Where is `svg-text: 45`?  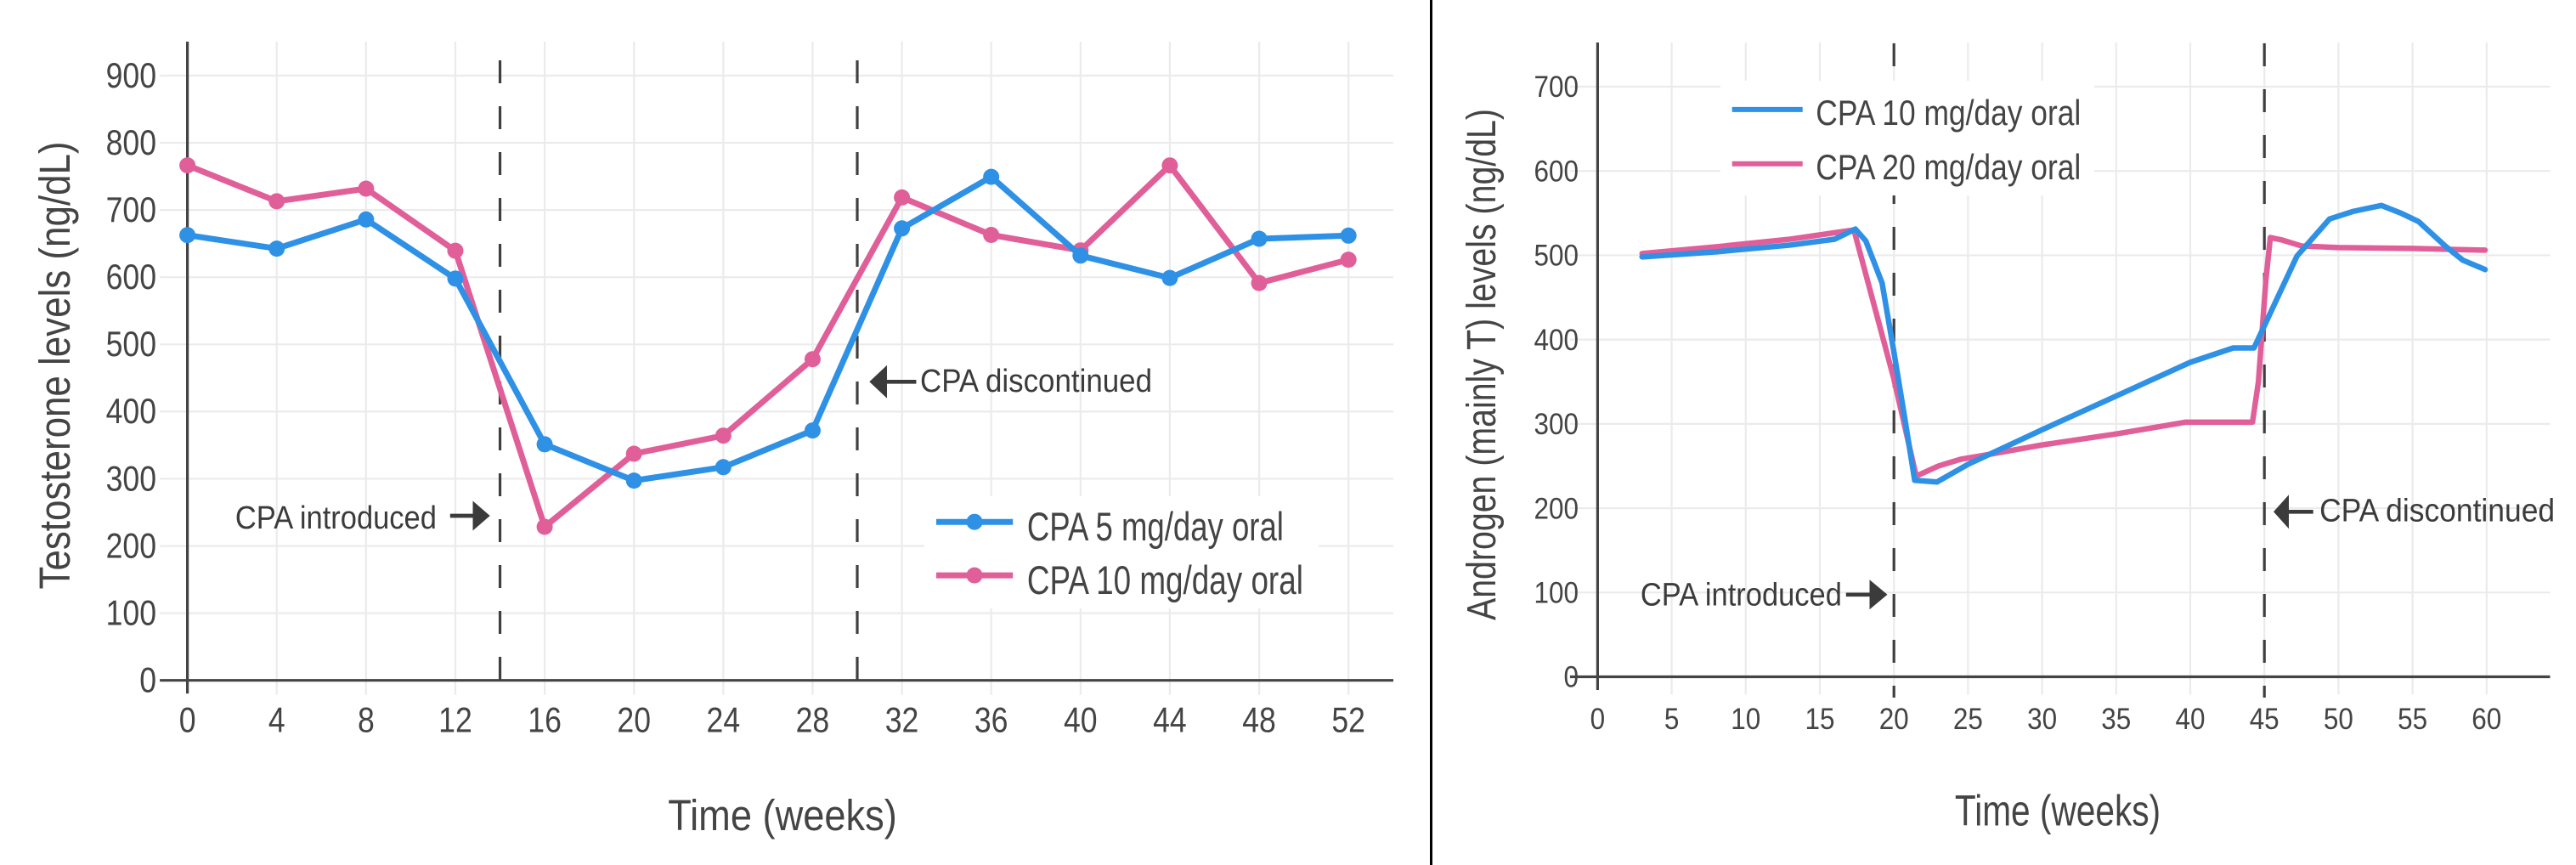
svg-text: 45 is located at coordinates (2264, 719).